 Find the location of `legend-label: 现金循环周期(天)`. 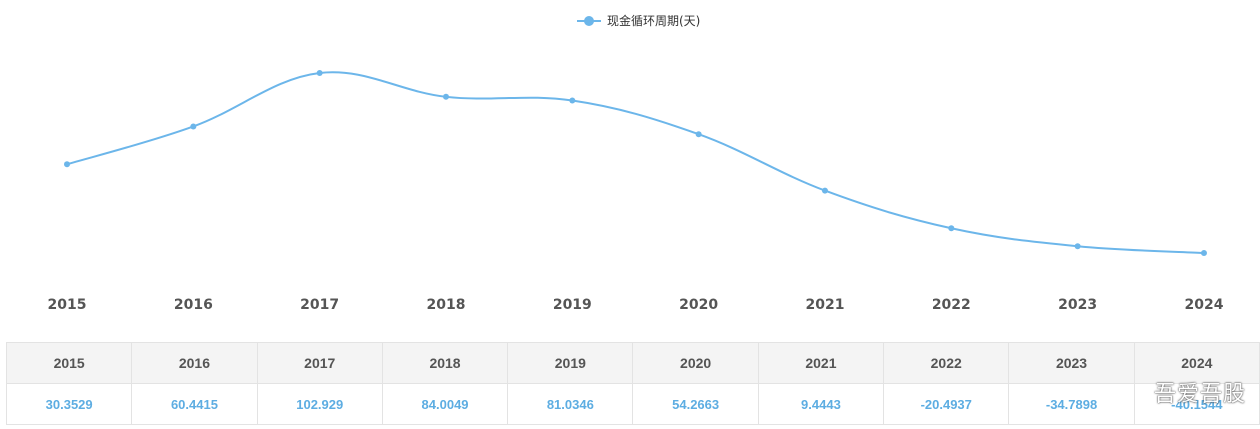

legend-label: 现金循环周期(天) is located at coordinates (653, 20).